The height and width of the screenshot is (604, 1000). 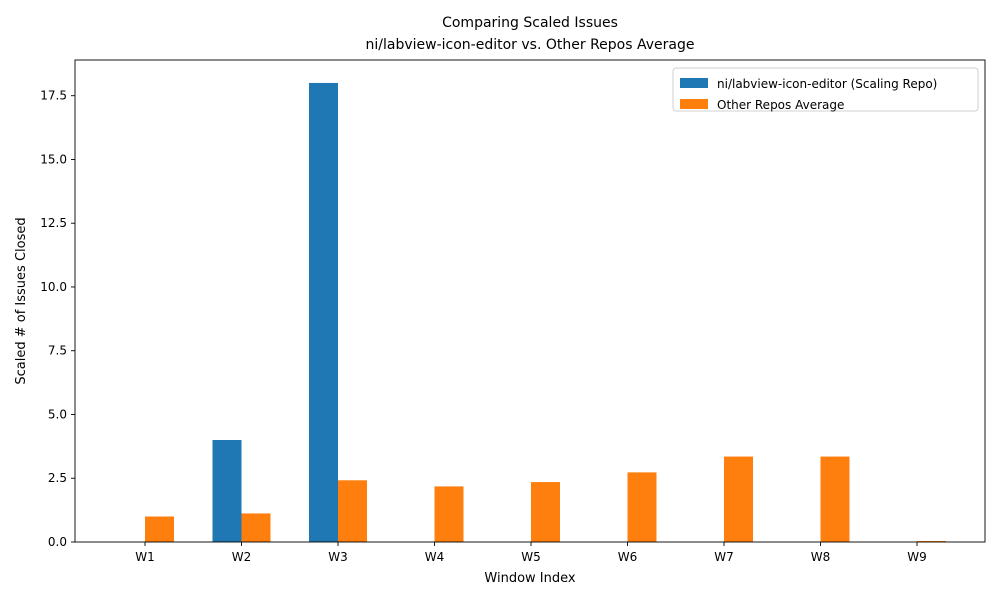 What do you see at coordinates (53, 223) in the screenshot?
I see `y-tick-label: 12.5` at bounding box center [53, 223].